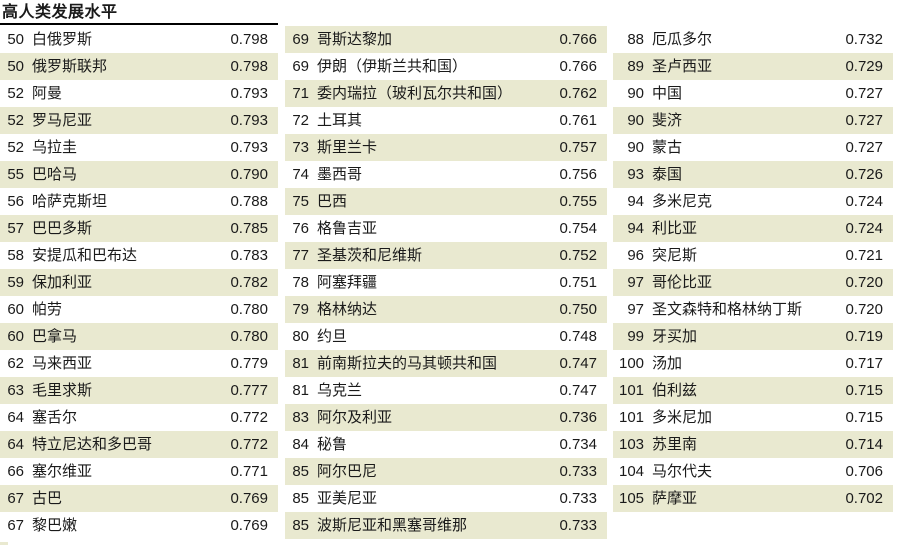 The width and height of the screenshot is (906, 545). What do you see at coordinates (249, 471) in the screenshot?
I see `value-cell: 0.771` at bounding box center [249, 471].